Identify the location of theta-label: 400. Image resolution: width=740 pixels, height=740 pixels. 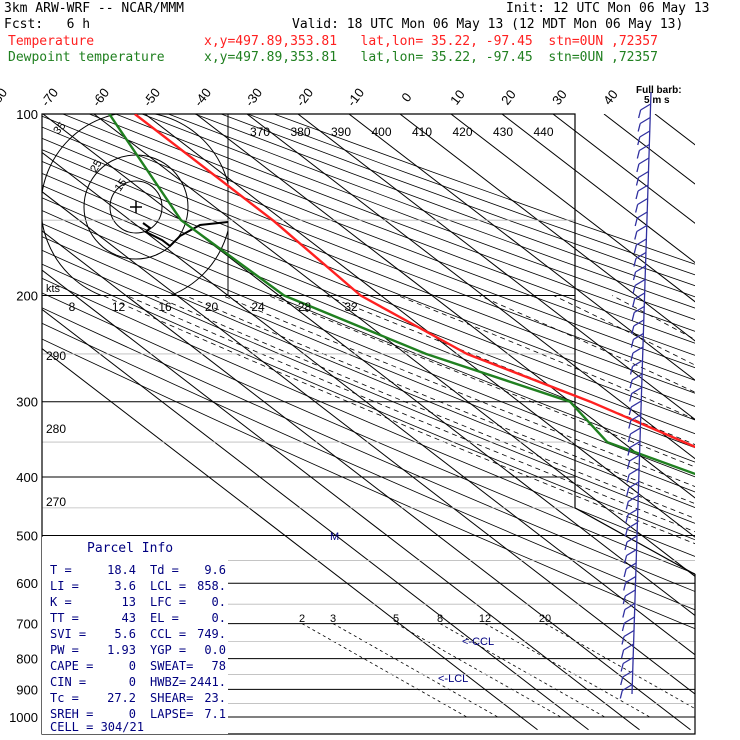
(381, 132).